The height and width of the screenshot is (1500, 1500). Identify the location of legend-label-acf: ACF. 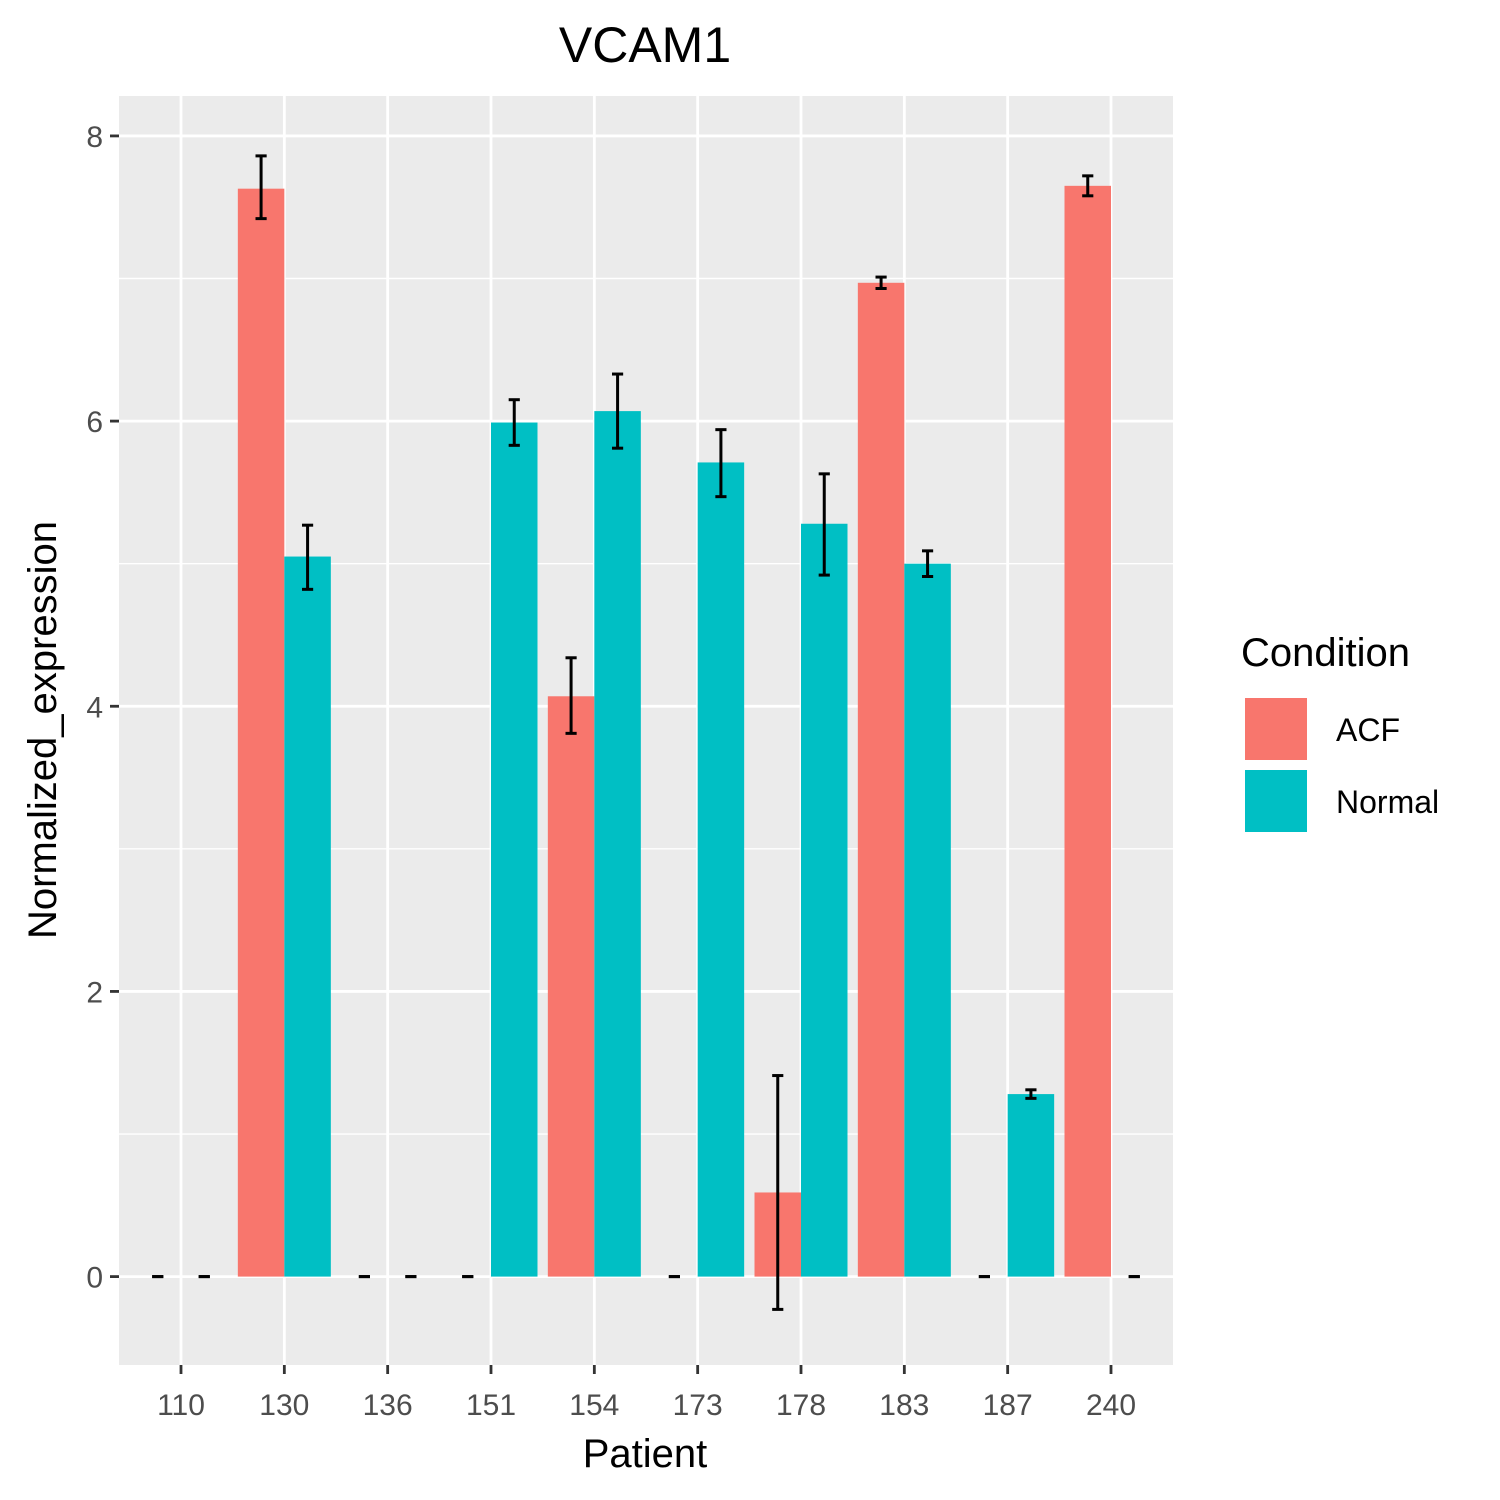
(1368, 730).